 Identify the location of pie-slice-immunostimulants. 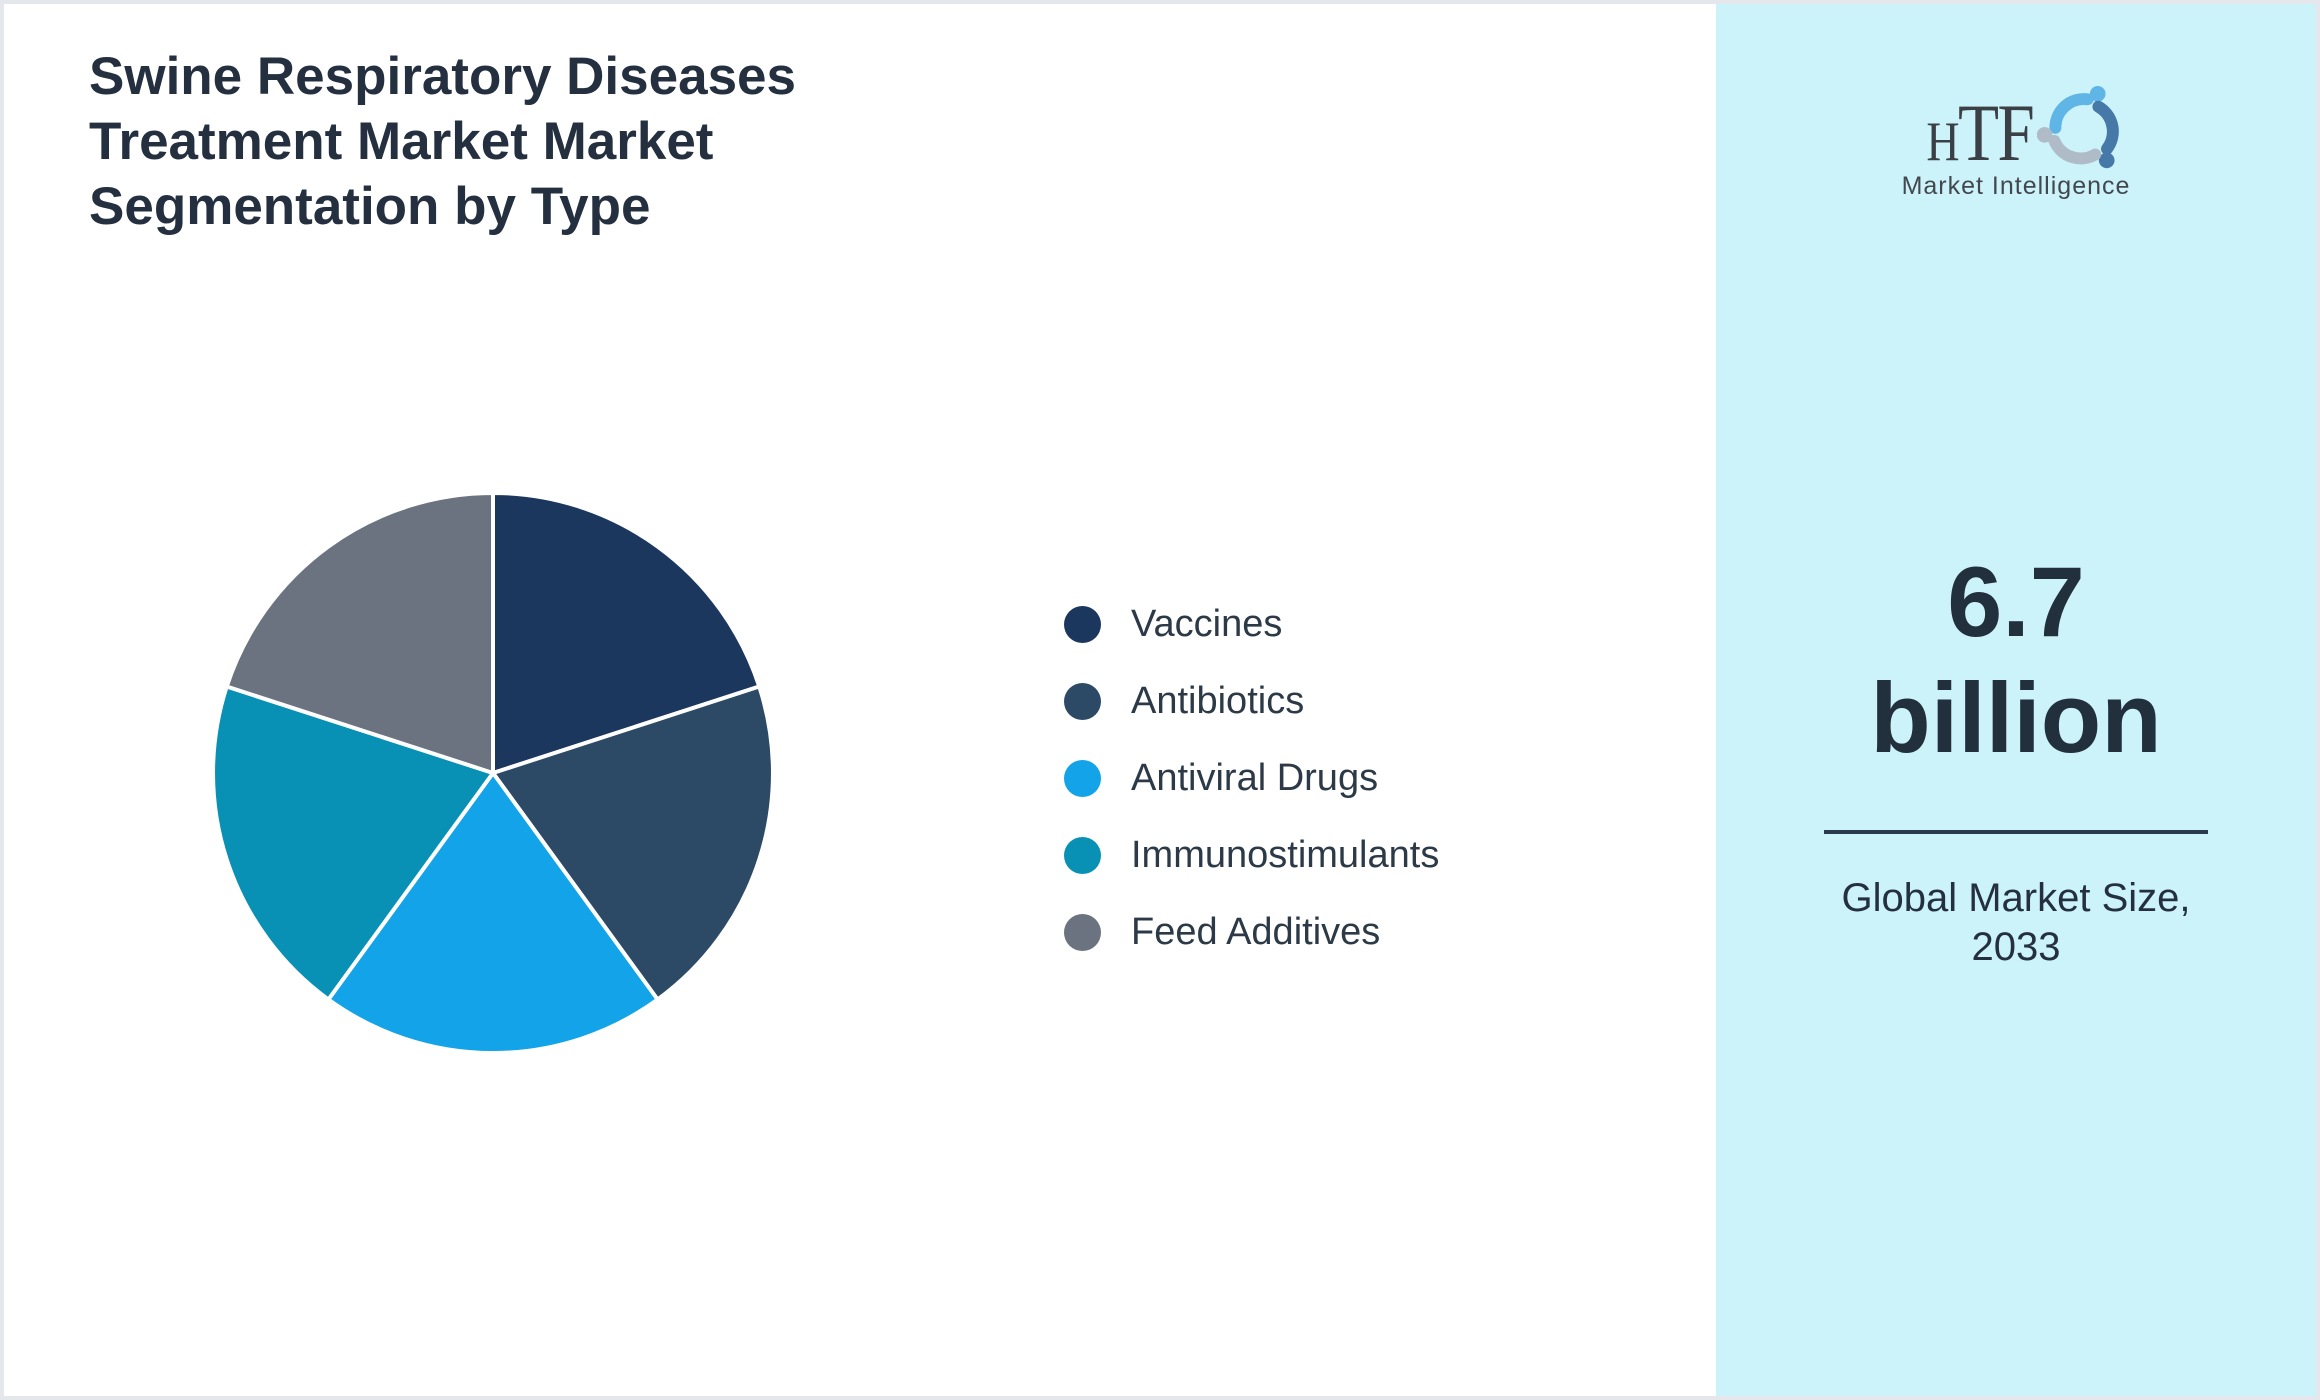
(353, 843).